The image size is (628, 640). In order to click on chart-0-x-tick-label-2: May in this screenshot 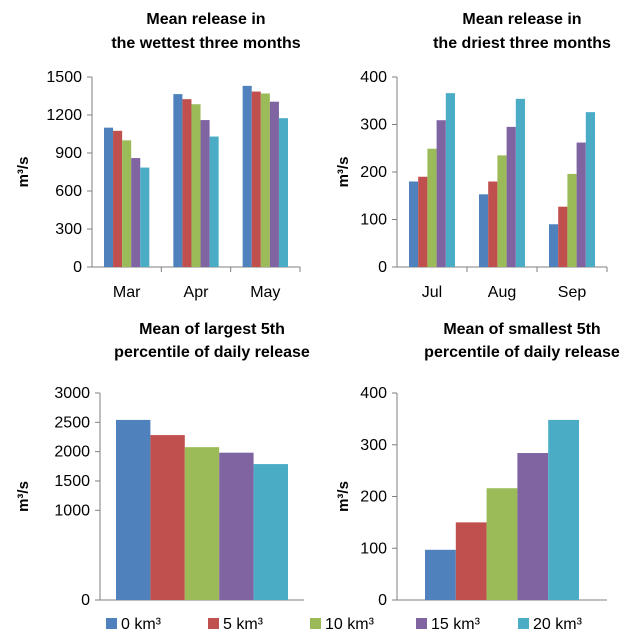, I will do `click(265, 292)`.